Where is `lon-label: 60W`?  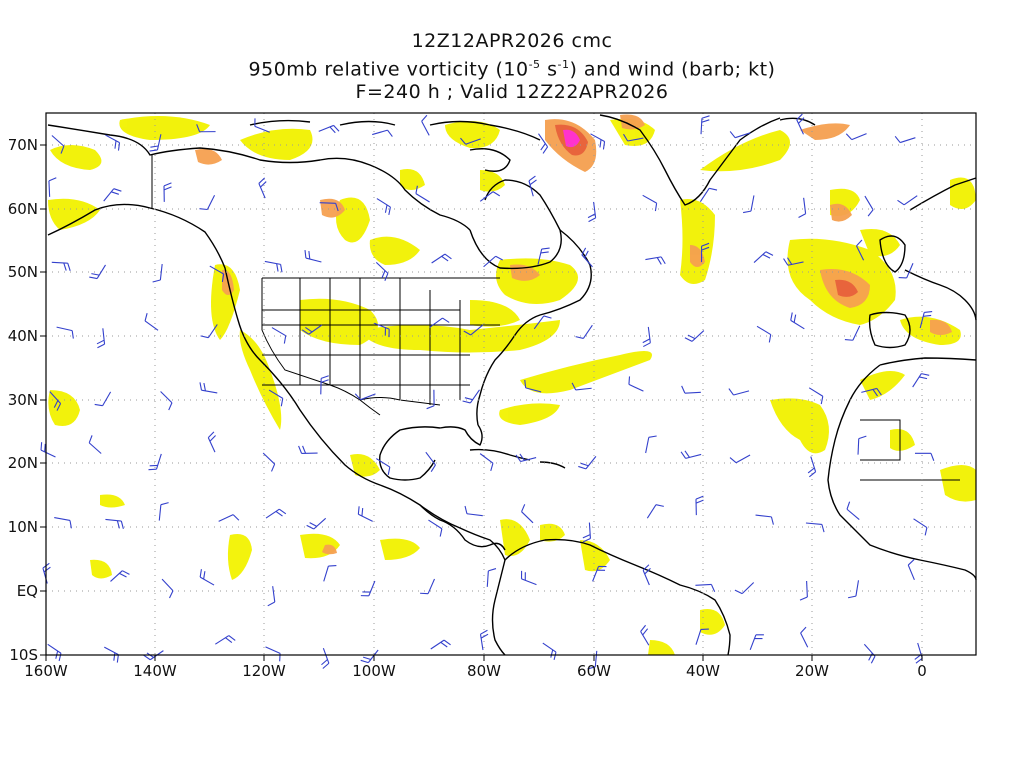
lon-label: 60W is located at coordinates (594, 671).